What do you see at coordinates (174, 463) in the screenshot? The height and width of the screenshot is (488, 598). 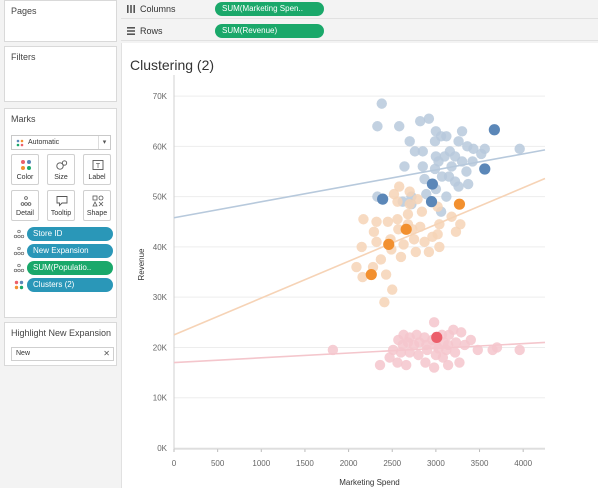 I see `x-tick-label: 0` at bounding box center [174, 463].